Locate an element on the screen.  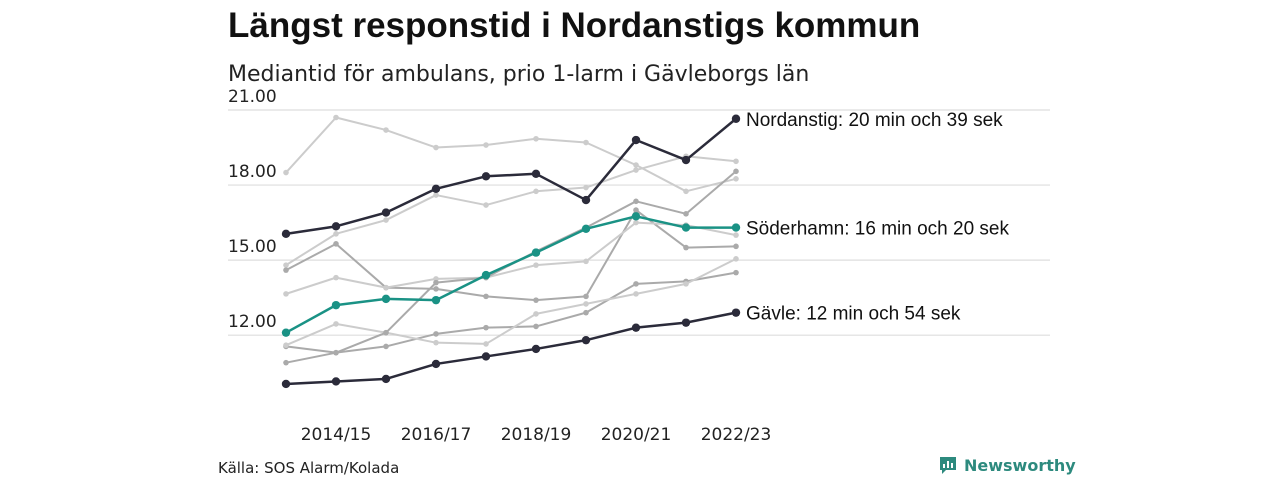
brand-logo: Newsworthy is located at coordinates (1007, 465).